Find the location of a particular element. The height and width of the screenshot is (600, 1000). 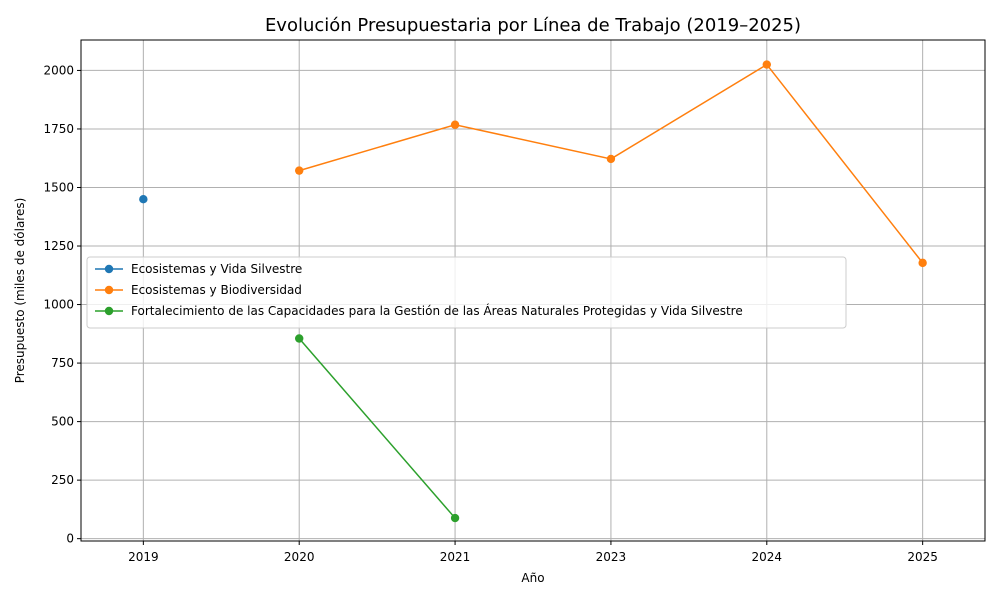

y-tick-label: 1750 is located at coordinates (58, 129).